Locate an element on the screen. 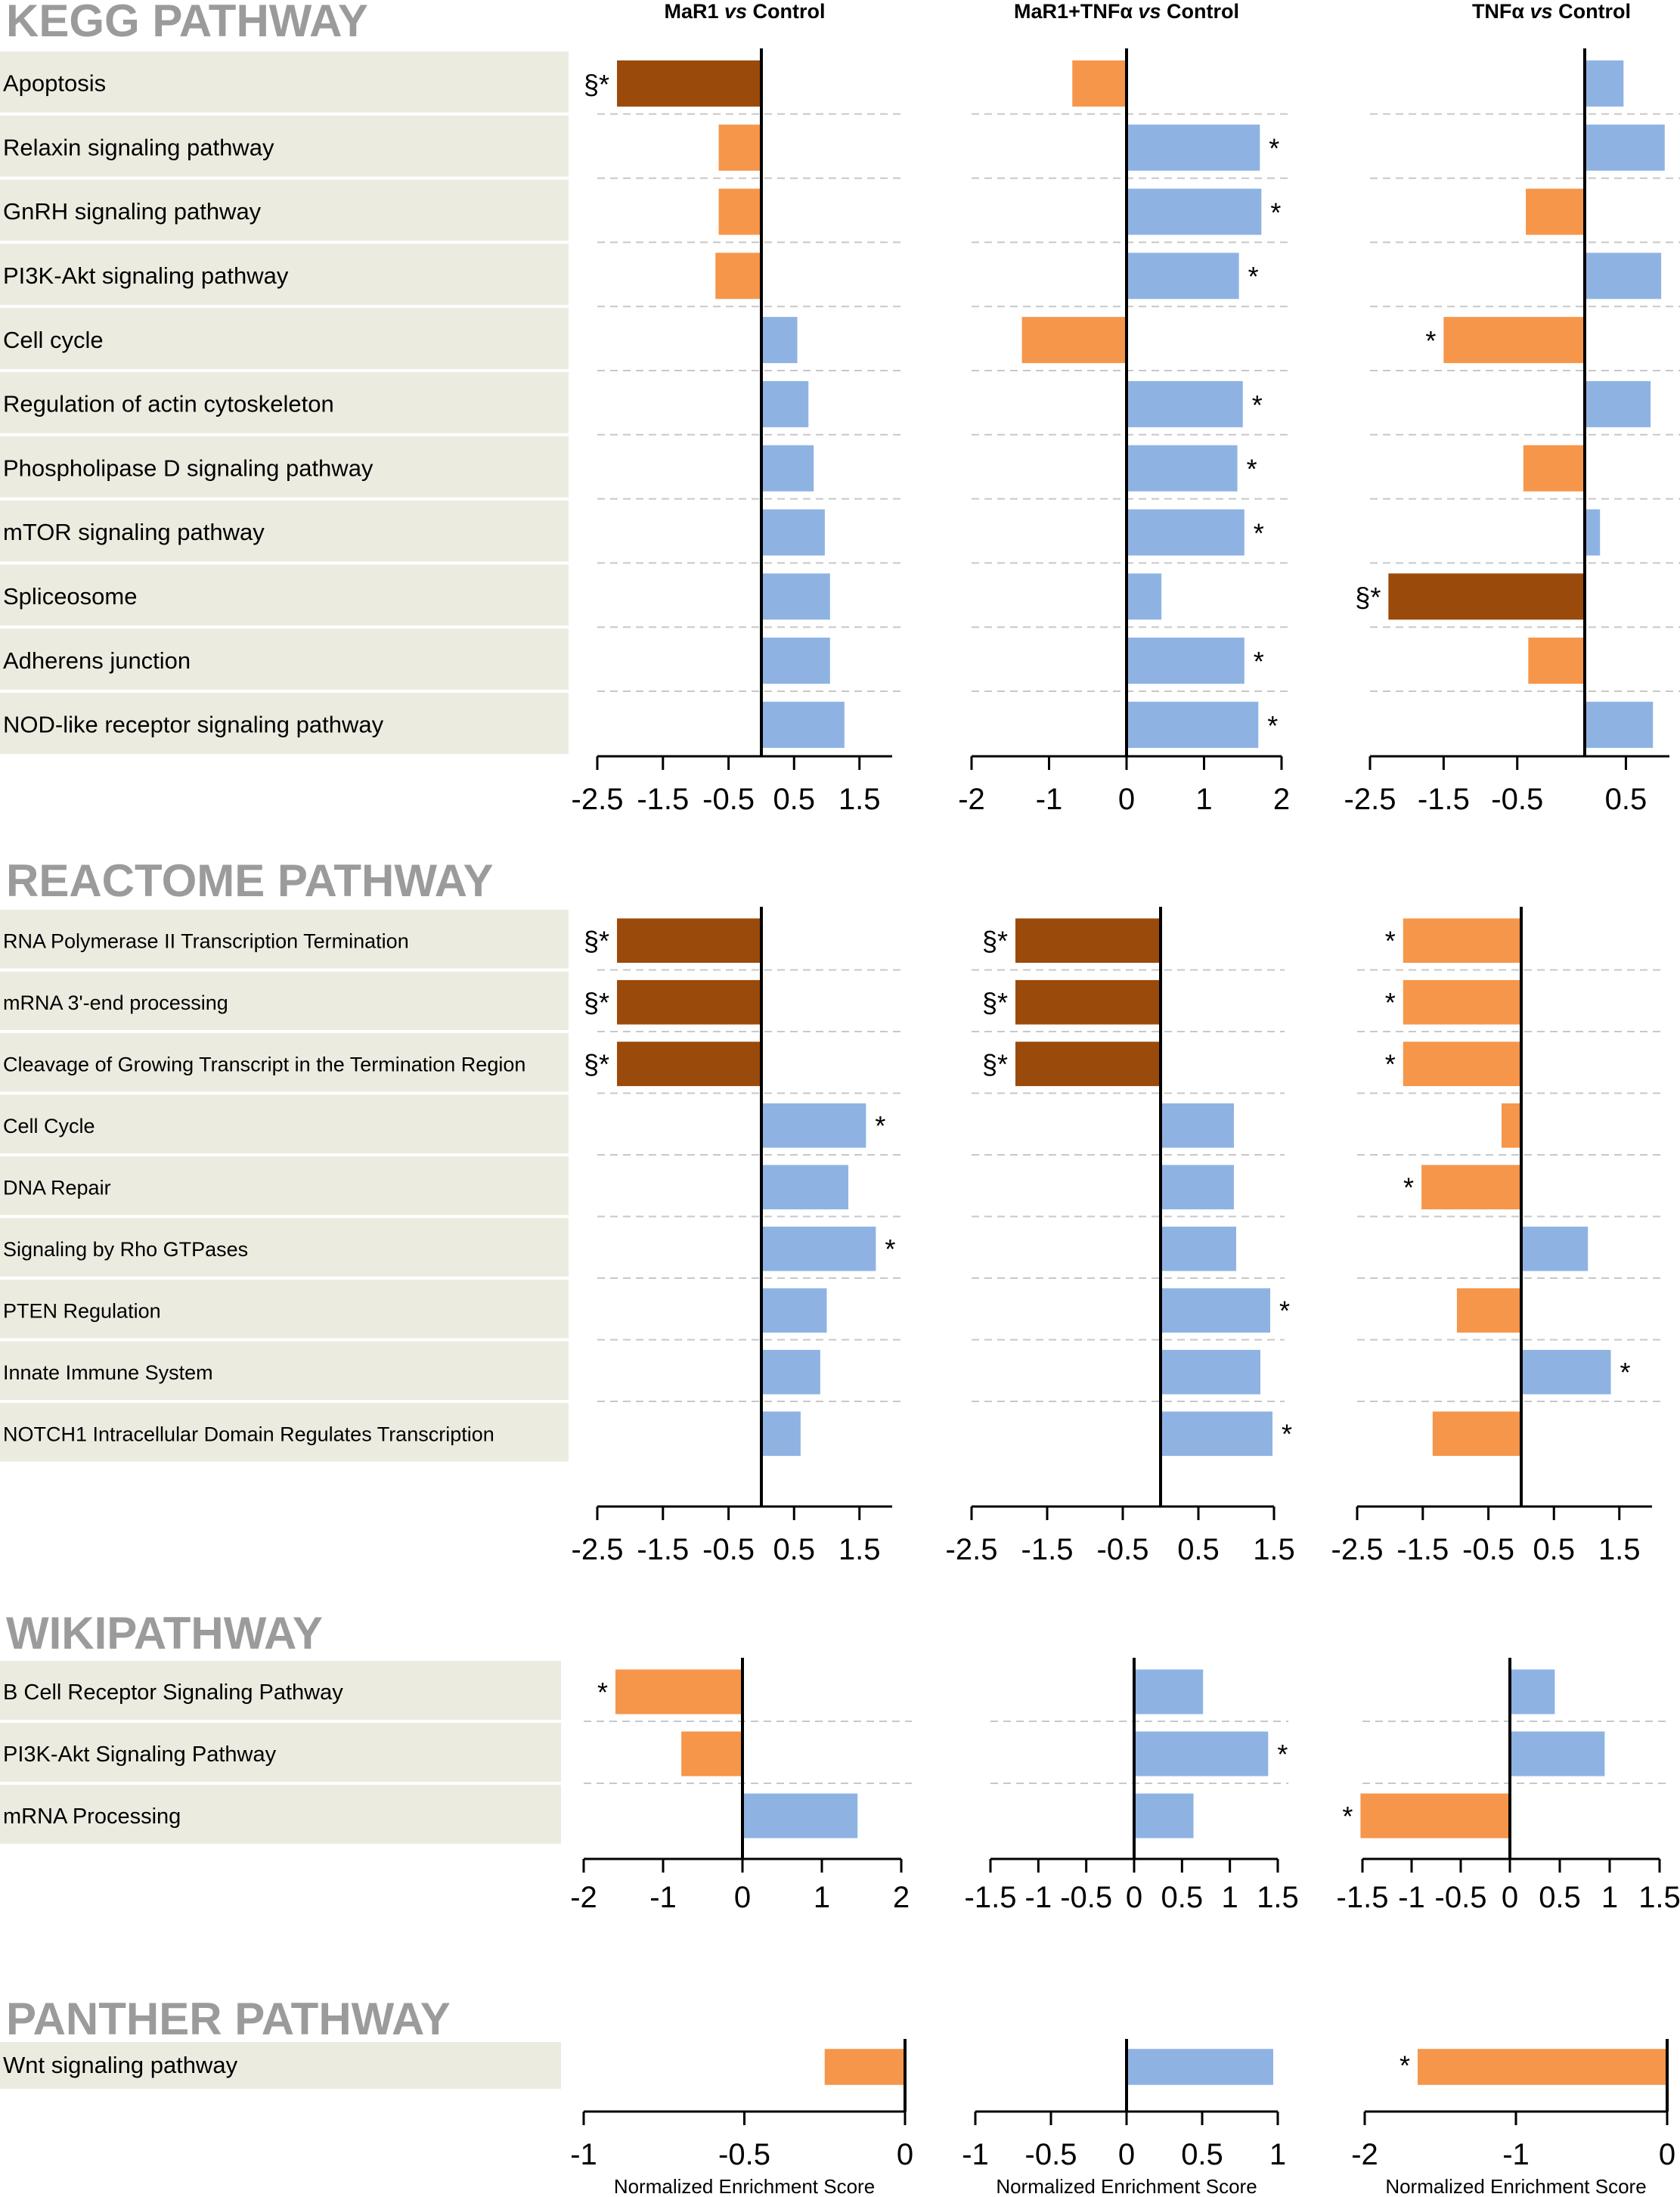  pathway-label: GnRH signaling pathway is located at coordinates (132, 212).